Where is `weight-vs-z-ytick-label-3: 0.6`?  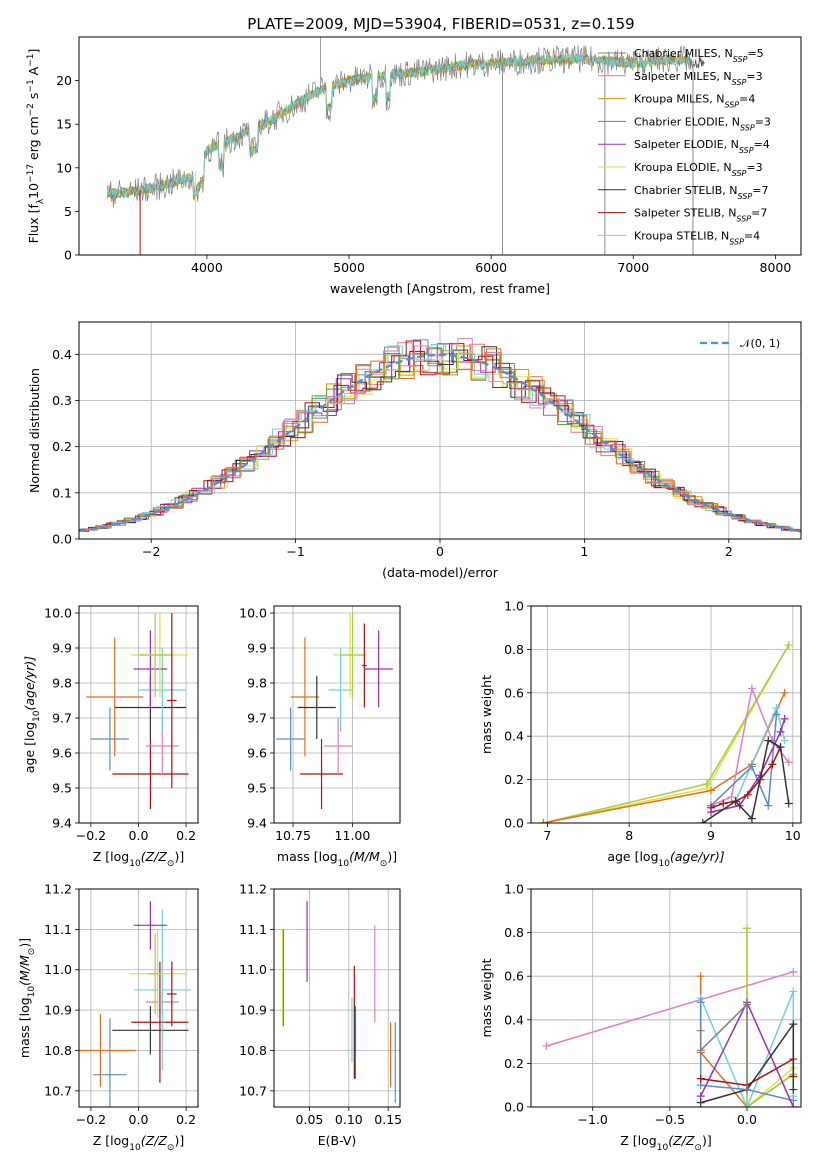
weight-vs-z-ytick-label-3: 0.6 is located at coordinates (514, 976).